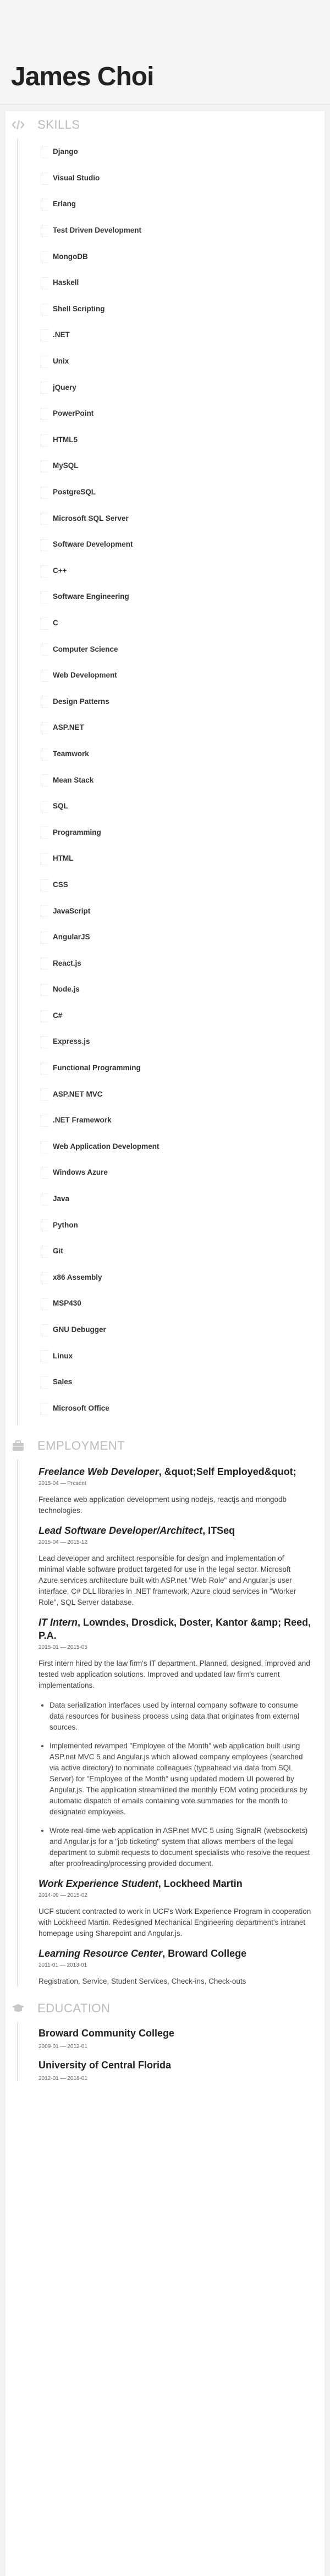  What do you see at coordinates (166, 178) in the screenshot?
I see `skill-item: Visual Studio` at bounding box center [166, 178].